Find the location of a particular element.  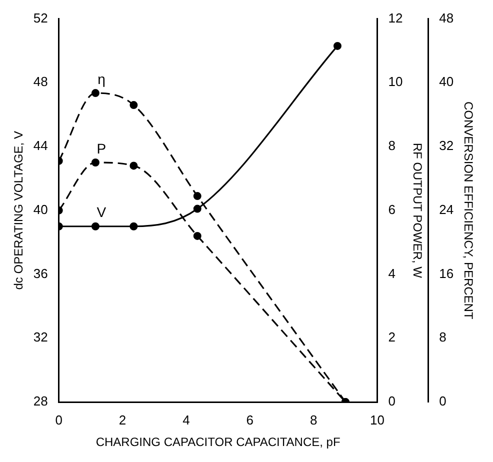

y2-axis-title: RF OUTPUT POWER, W is located at coordinates (417, 210).